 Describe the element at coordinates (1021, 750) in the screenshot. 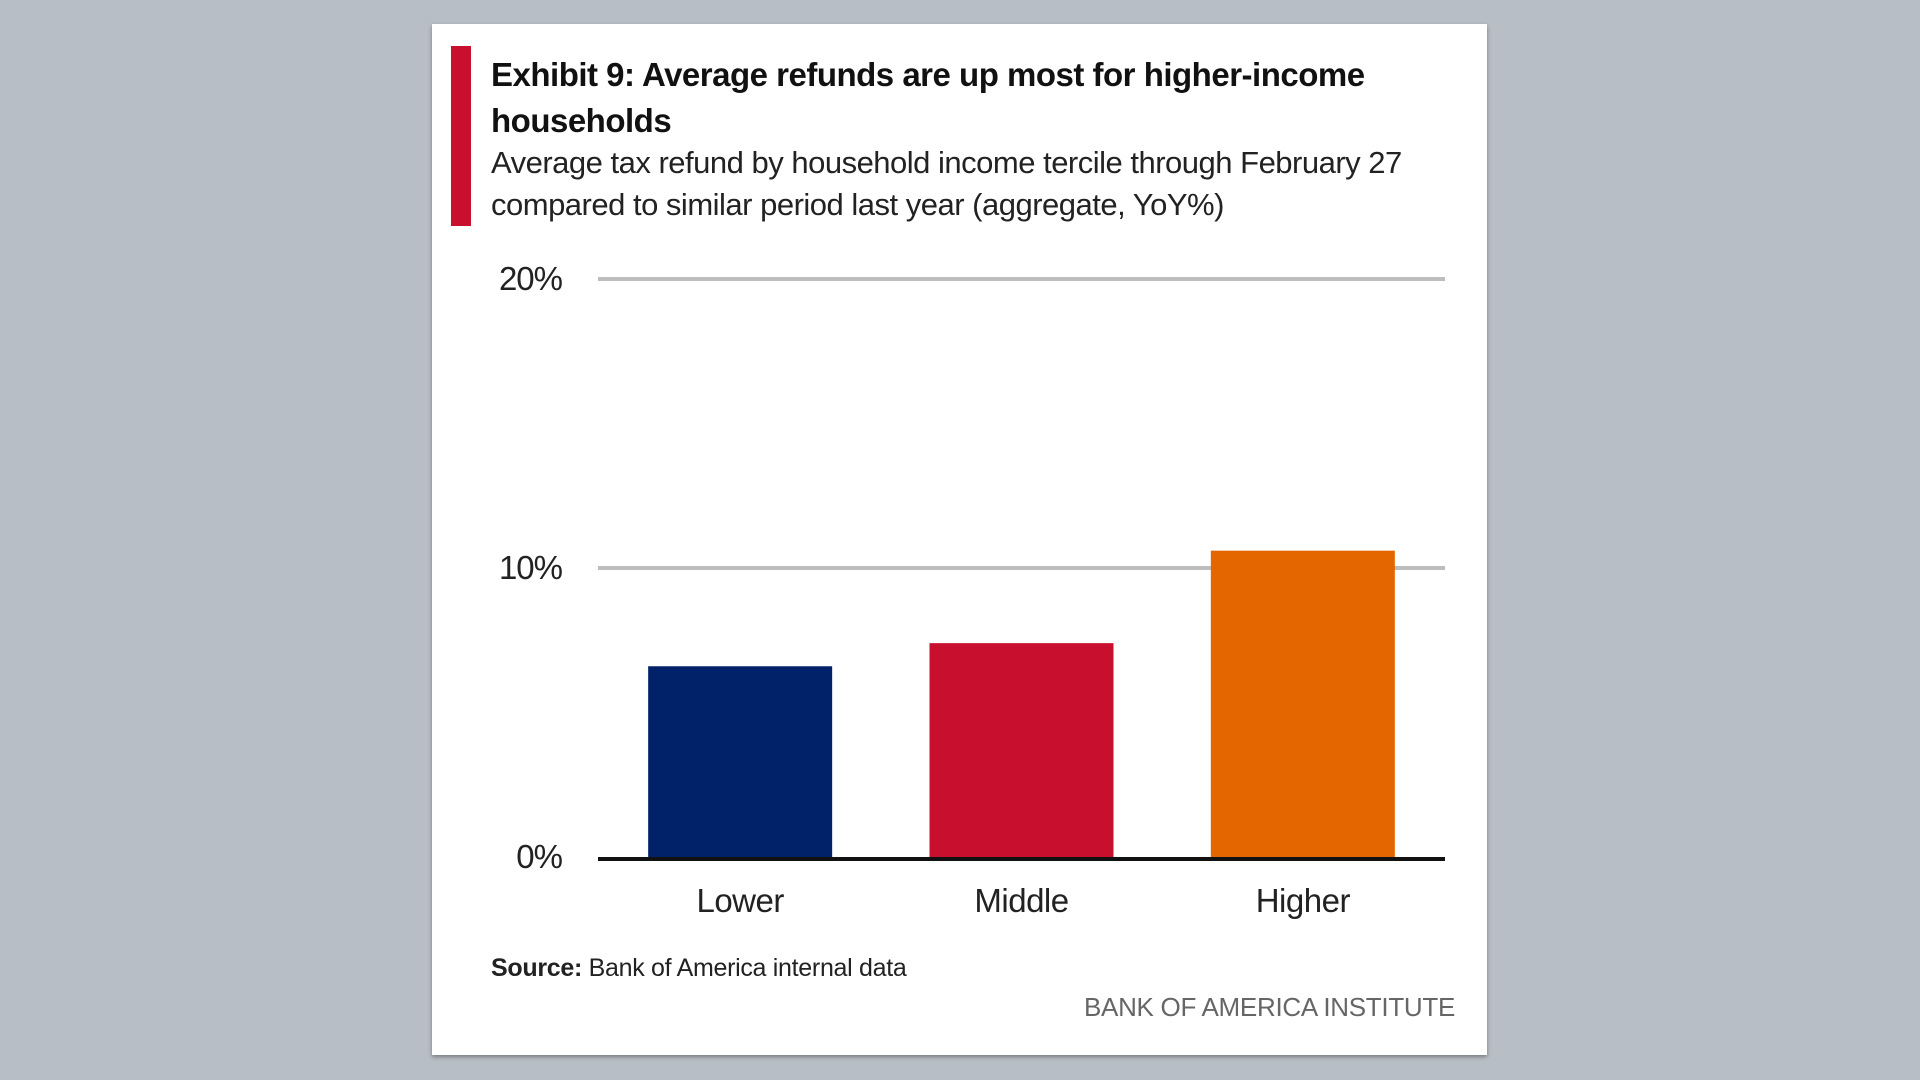

I see `bar-middle` at that location.